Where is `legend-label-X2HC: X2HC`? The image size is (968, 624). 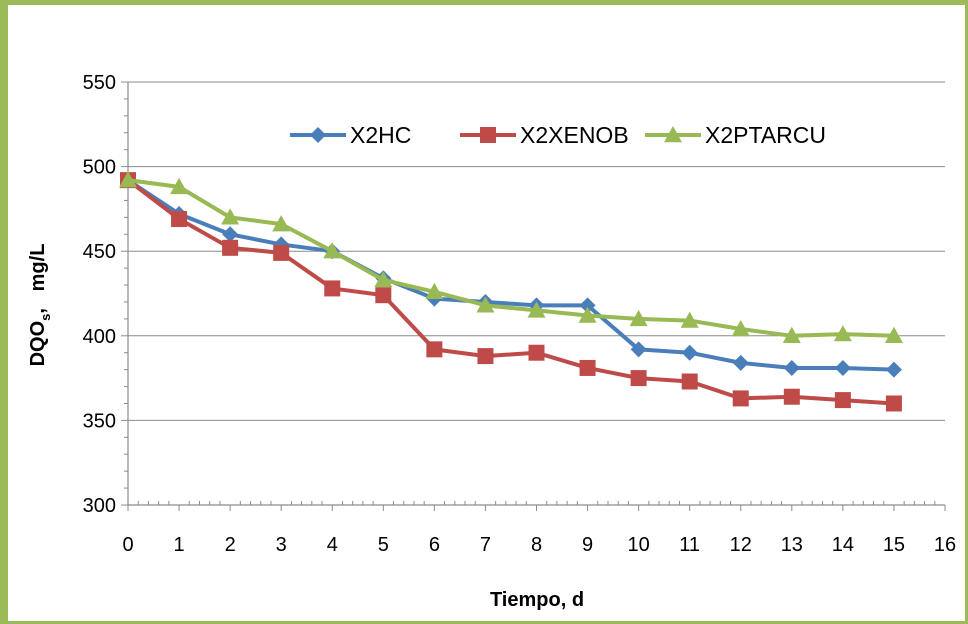 legend-label-X2HC: X2HC is located at coordinates (380, 135).